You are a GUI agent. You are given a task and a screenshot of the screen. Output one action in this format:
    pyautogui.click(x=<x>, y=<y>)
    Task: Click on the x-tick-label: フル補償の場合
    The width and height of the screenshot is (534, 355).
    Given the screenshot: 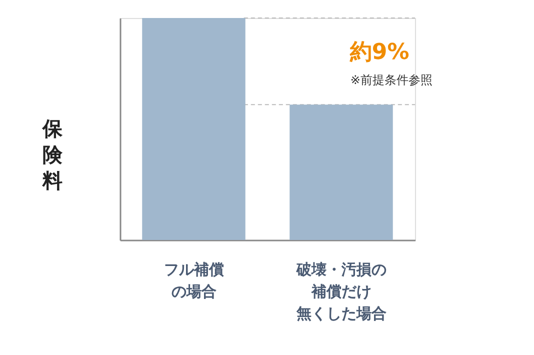 What is the action you would take?
    pyautogui.click(x=194, y=280)
    